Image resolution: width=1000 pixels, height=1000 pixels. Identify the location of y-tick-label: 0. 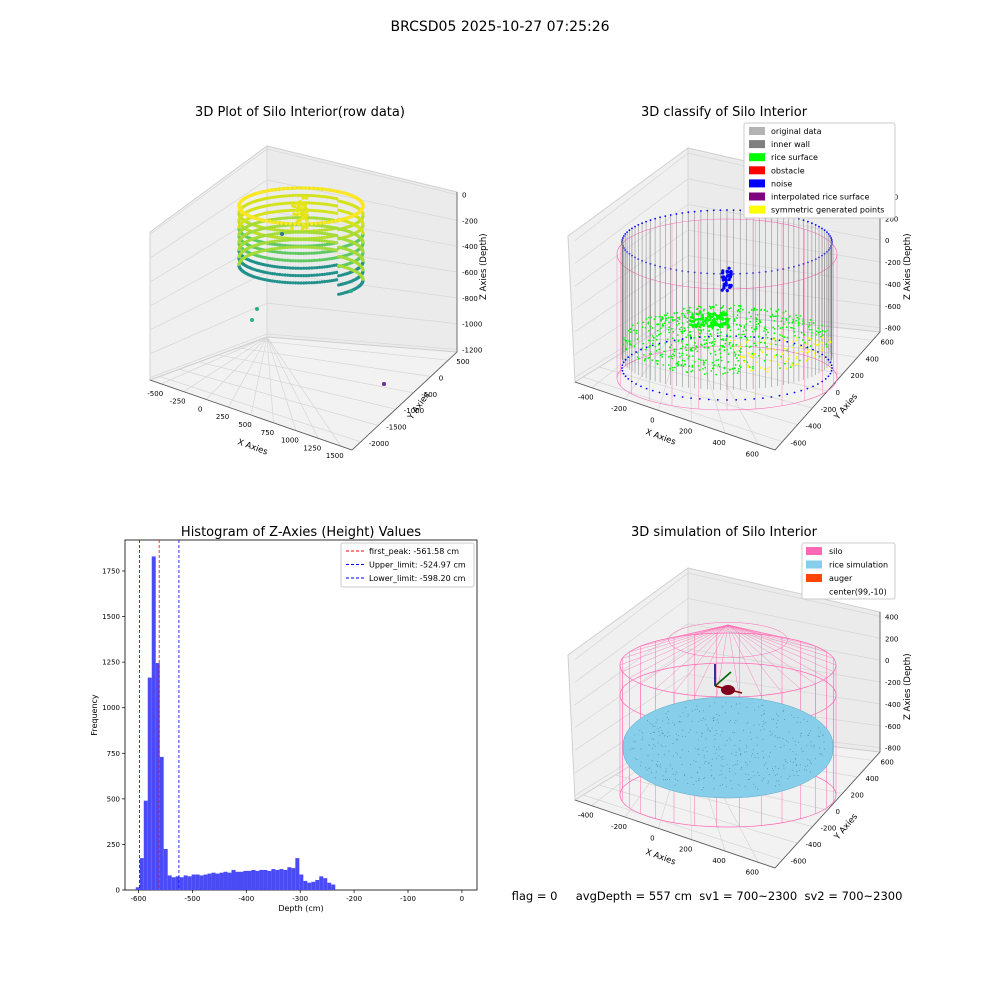
(838, 812).